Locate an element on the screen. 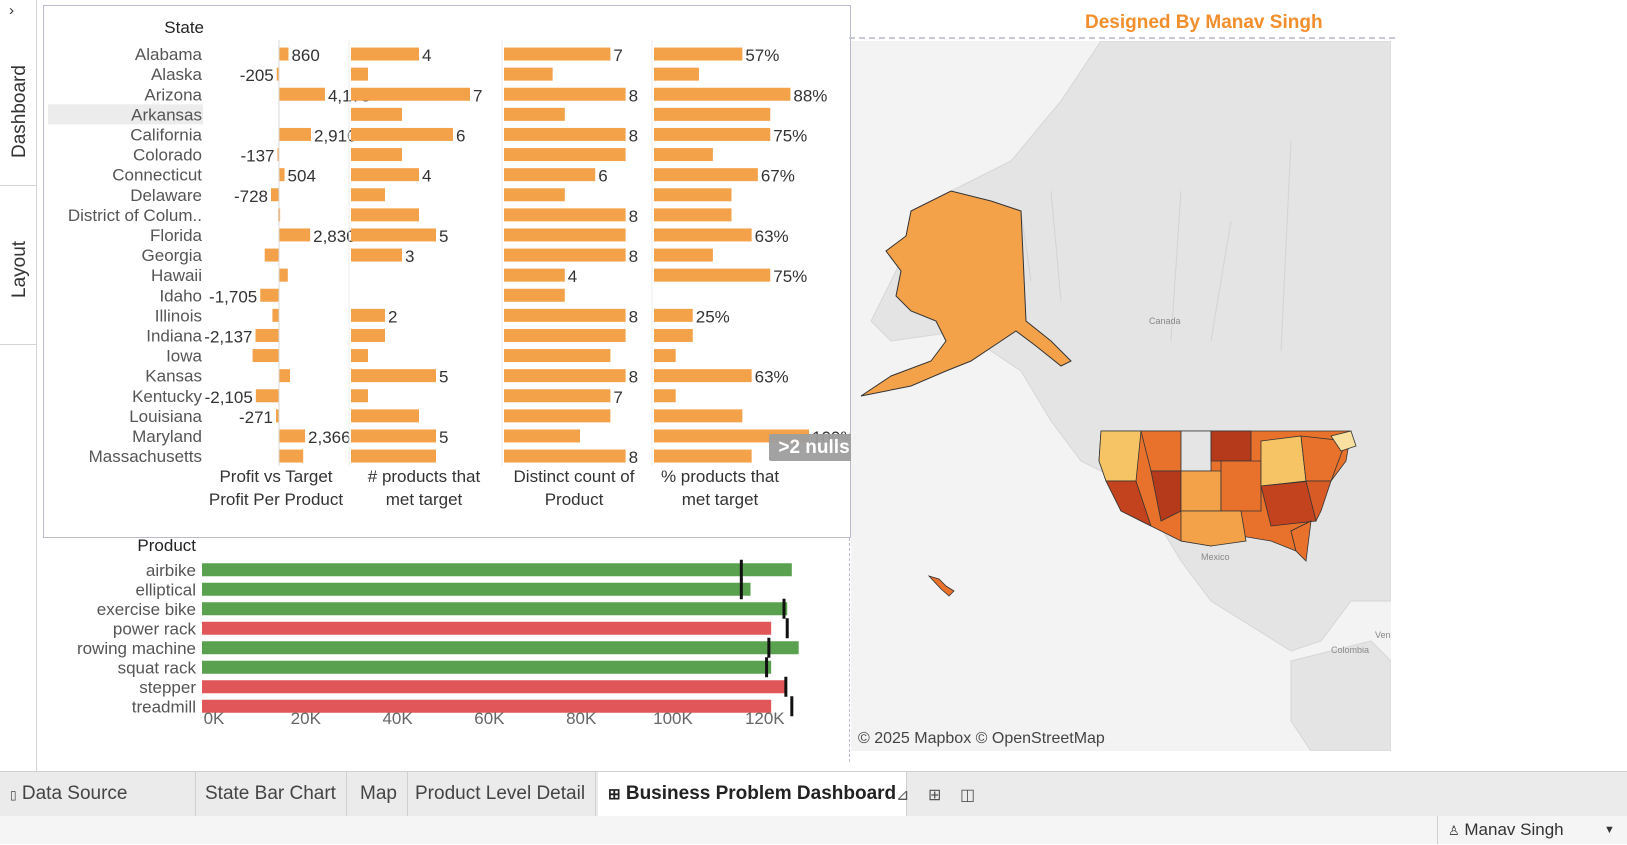 This screenshot has height=845, width=1627. tab-business-problem-dashboard: ⊞ Business Problem Dashboard is located at coordinates (753, 794).